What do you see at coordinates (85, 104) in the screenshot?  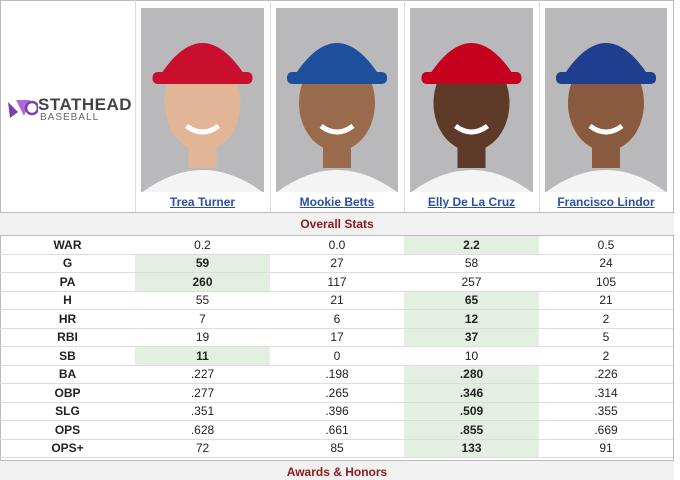 I see `logo-name: STATHEAD` at bounding box center [85, 104].